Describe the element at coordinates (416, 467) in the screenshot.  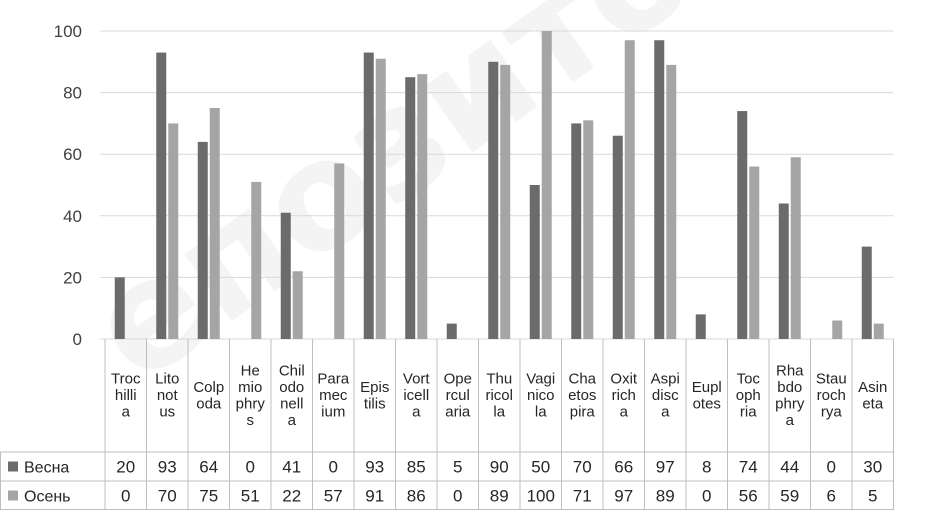
I see `data-label: 85` at that location.